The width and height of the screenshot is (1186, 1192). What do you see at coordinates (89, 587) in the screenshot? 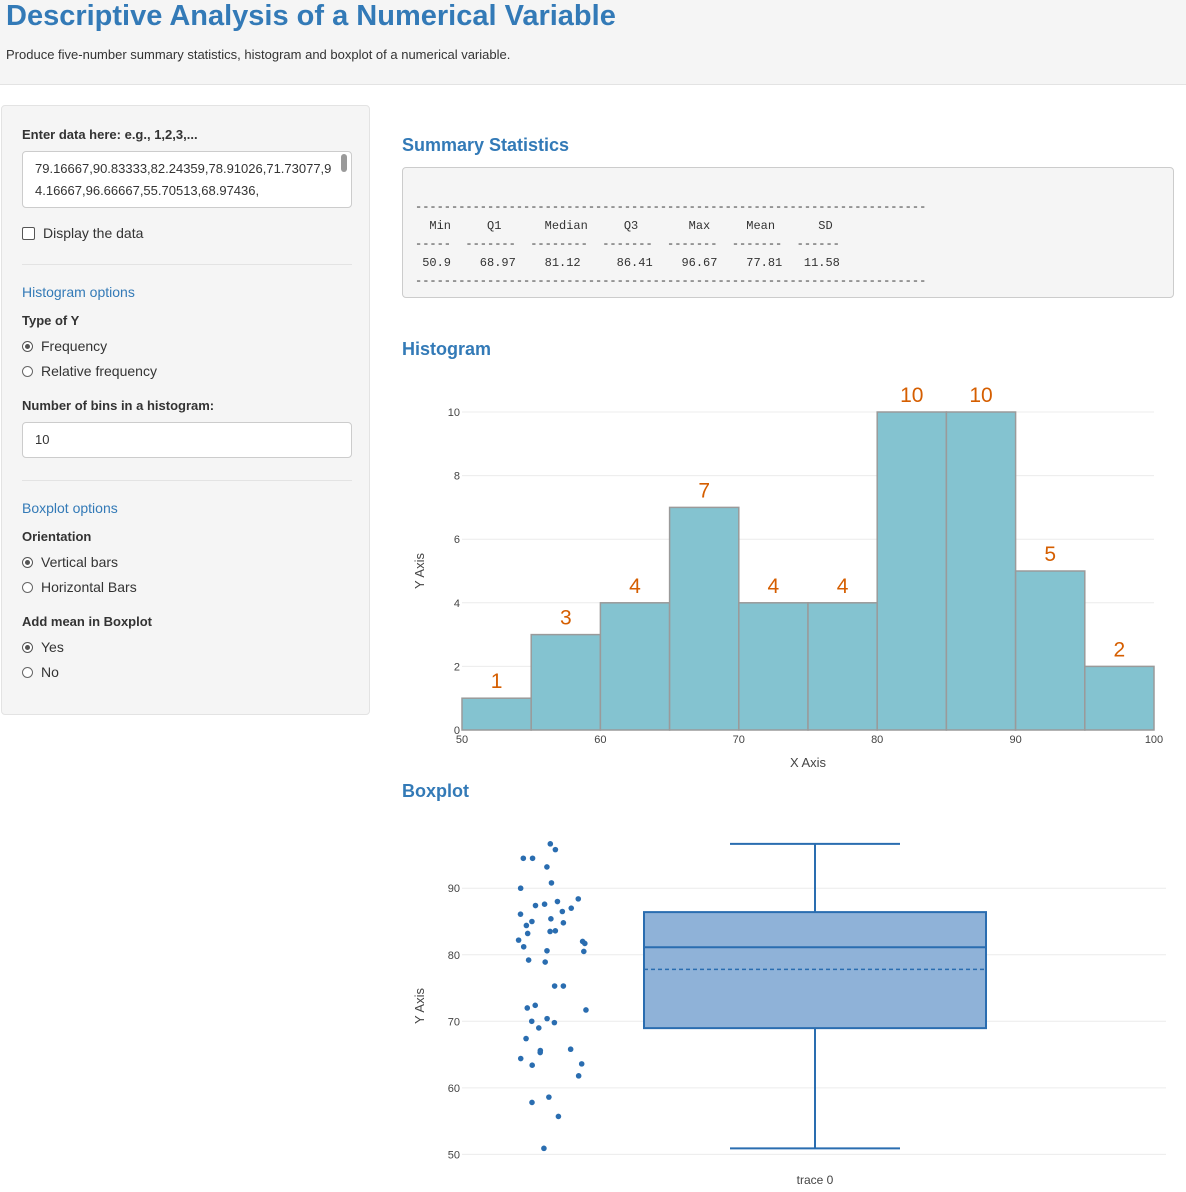
I see `radio-label: Horizontal Bars` at bounding box center [89, 587].